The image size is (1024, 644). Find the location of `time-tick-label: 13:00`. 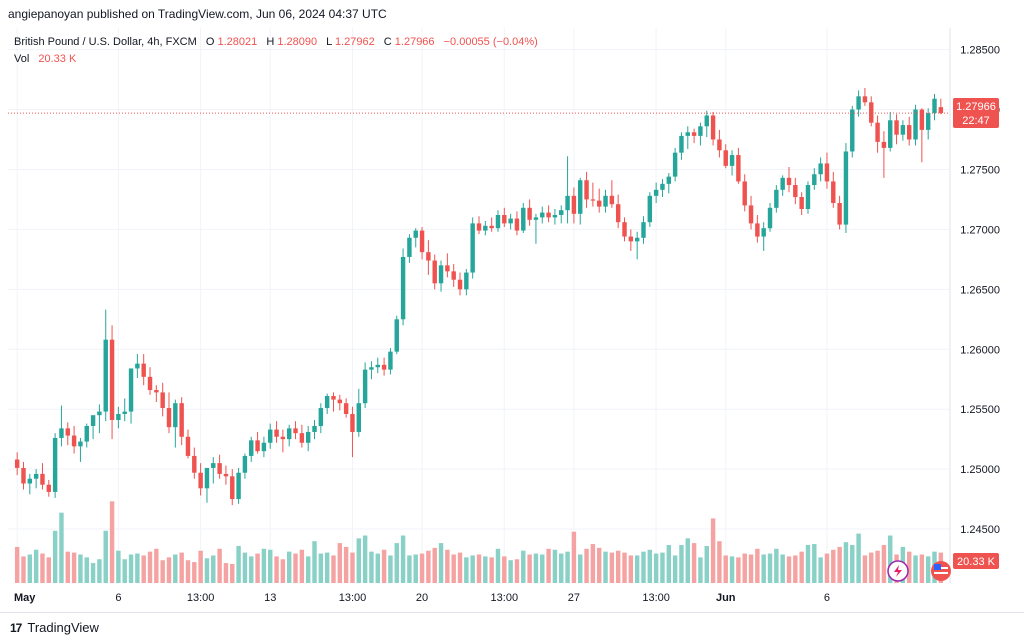

time-tick-label: 13:00 is located at coordinates (505, 598).